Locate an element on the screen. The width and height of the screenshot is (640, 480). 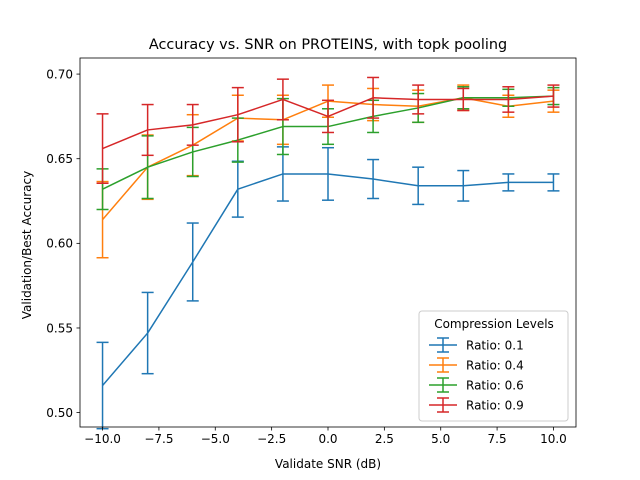
legend-item: Ratio: 0.1 is located at coordinates (476, 345).